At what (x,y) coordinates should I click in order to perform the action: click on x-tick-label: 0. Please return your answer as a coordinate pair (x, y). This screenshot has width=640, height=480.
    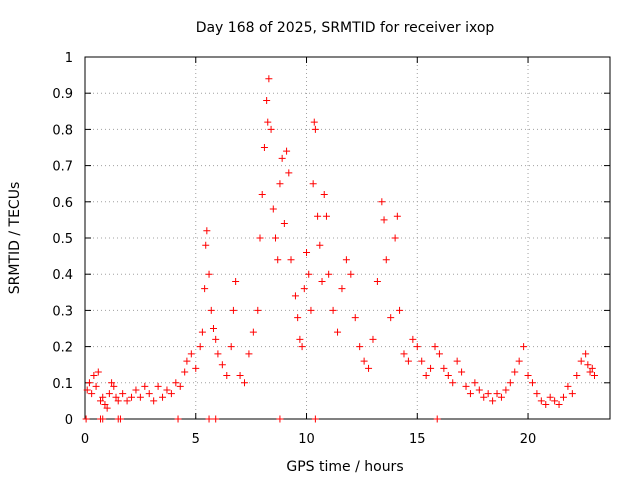
    Looking at the image, I should click on (85, 439).